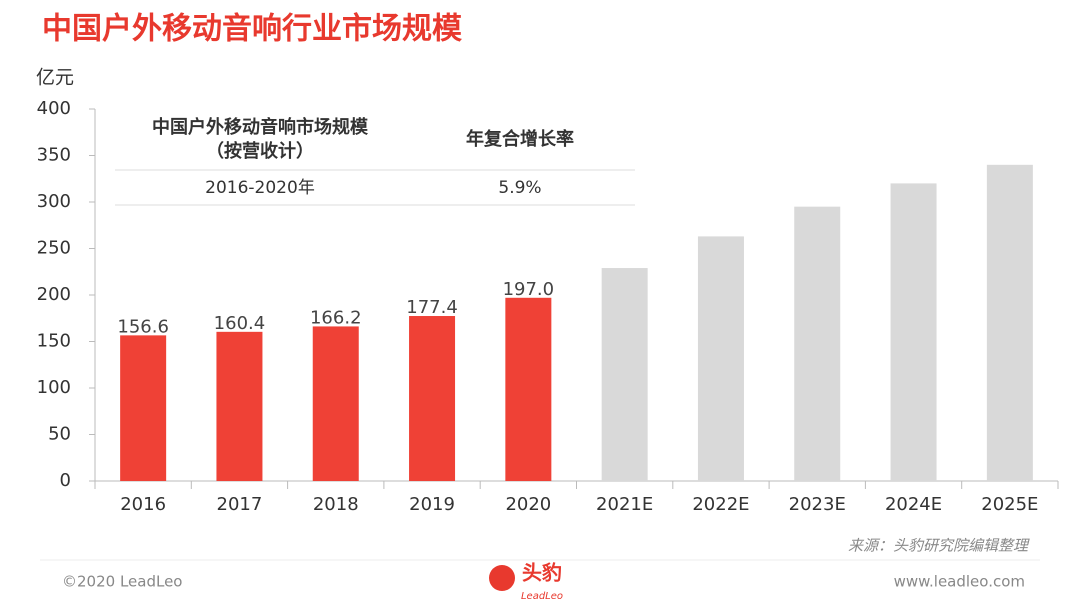  Describe the element at coordinates (54, 387) in the screenshot. I see `y-tick-label: 100` at that location.